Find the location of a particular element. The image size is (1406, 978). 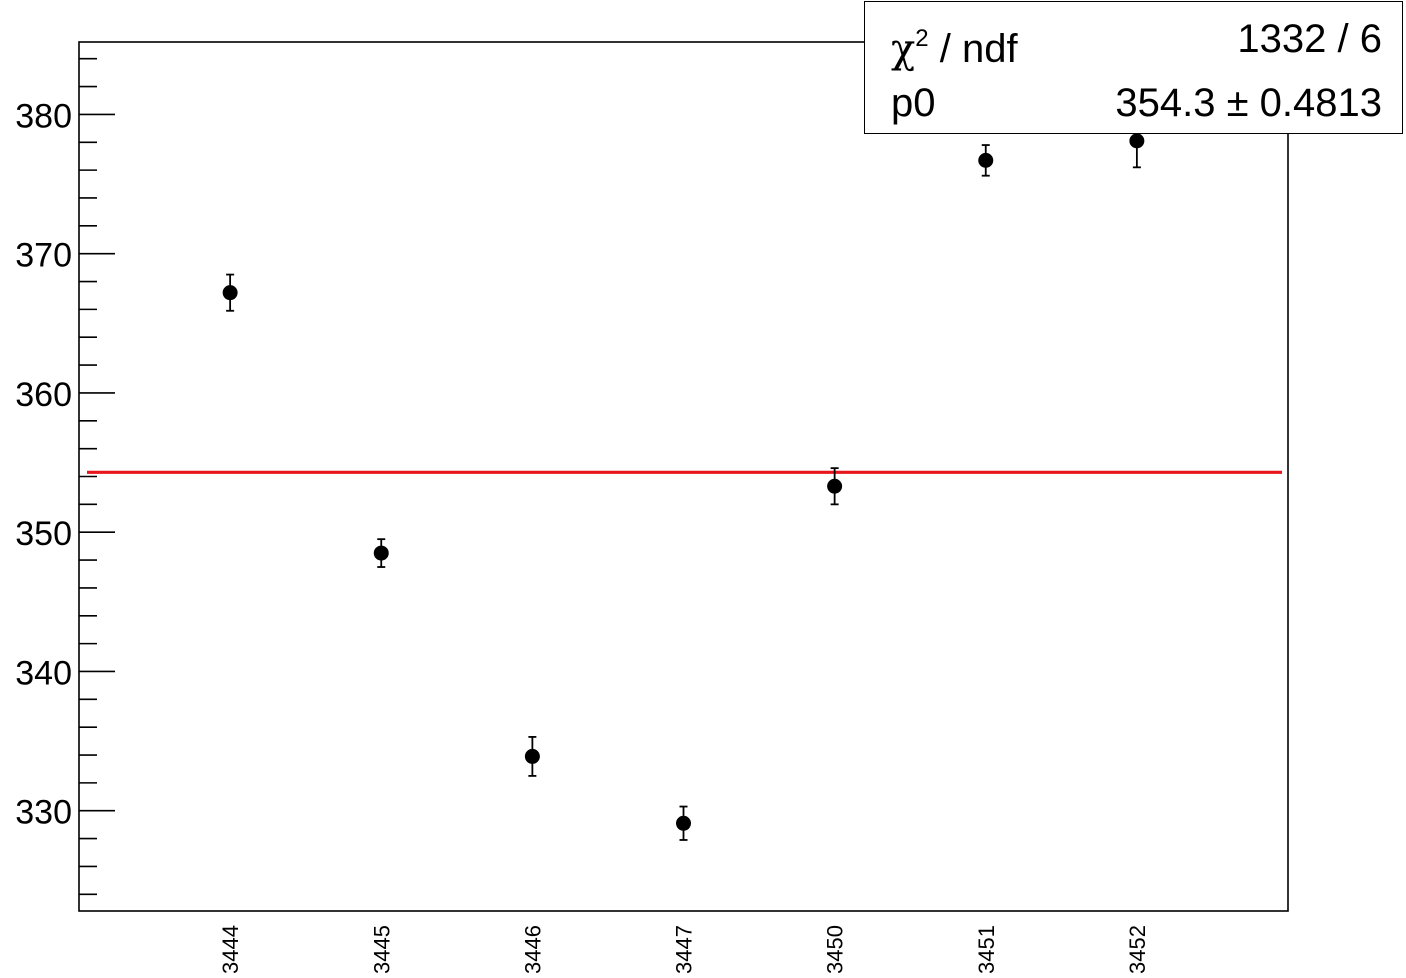

stats-row-p0: p0 354.3 ± 0.4813 is located at coordinates (1136, 103).